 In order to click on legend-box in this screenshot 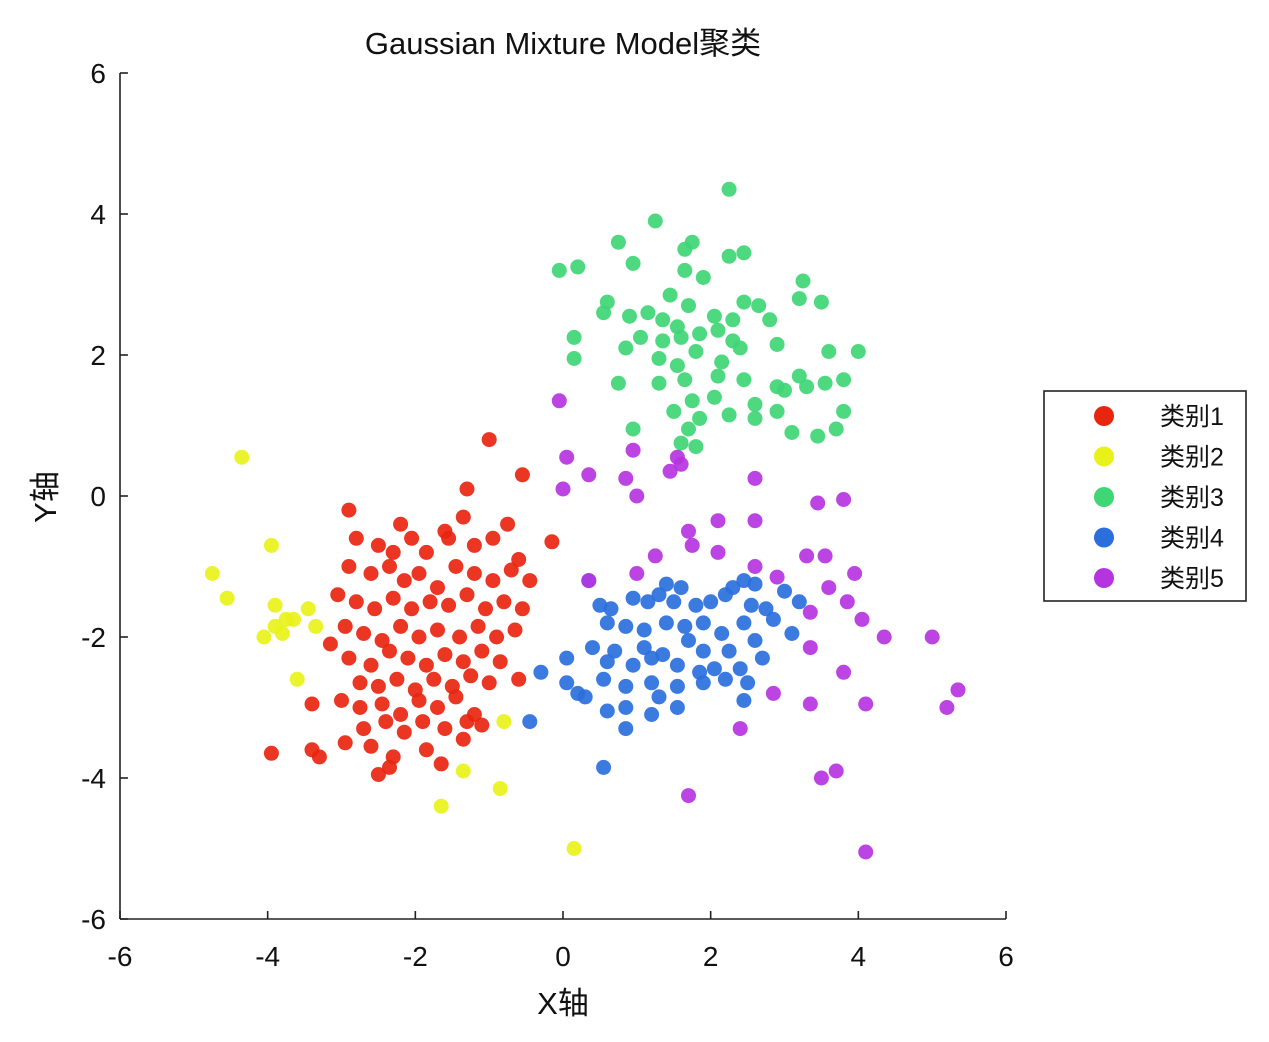, I will do `click(1145, 496)`.